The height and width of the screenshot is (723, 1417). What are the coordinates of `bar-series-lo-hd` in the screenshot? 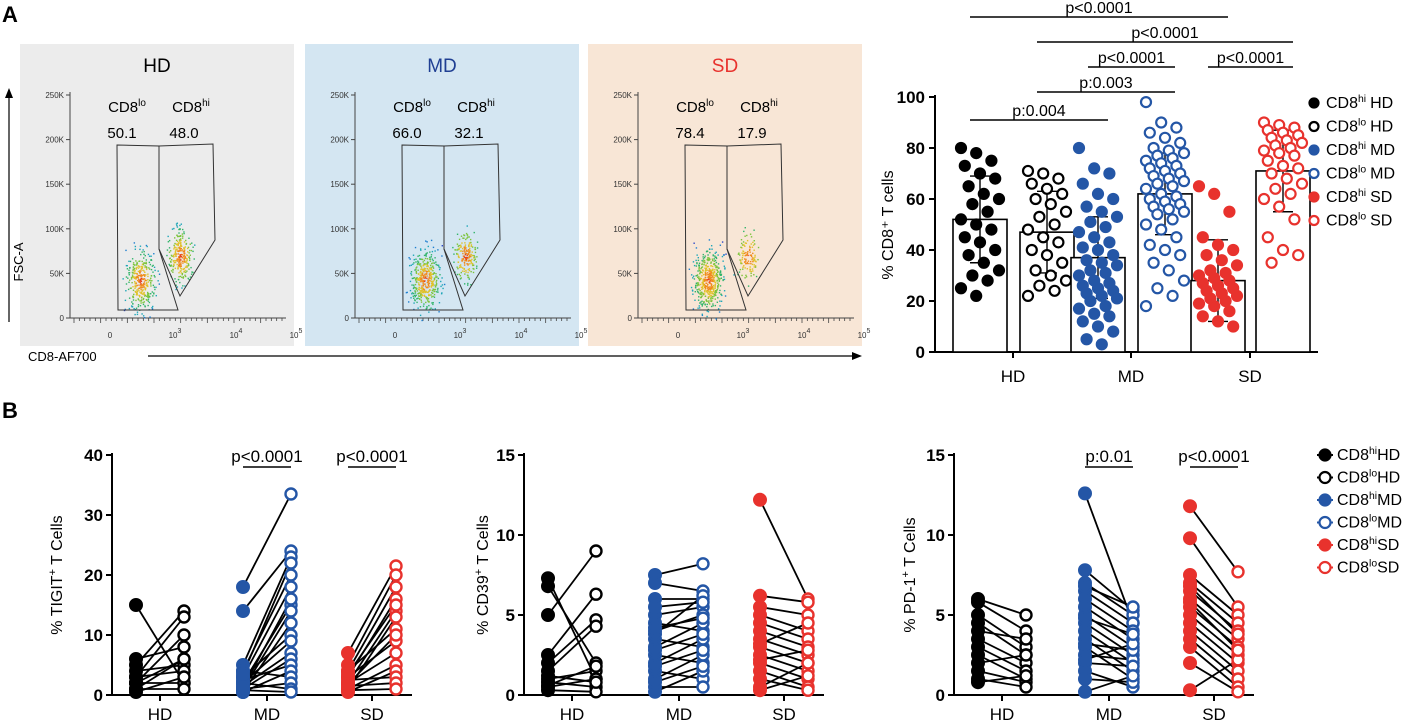 It's located at (1047, 258).